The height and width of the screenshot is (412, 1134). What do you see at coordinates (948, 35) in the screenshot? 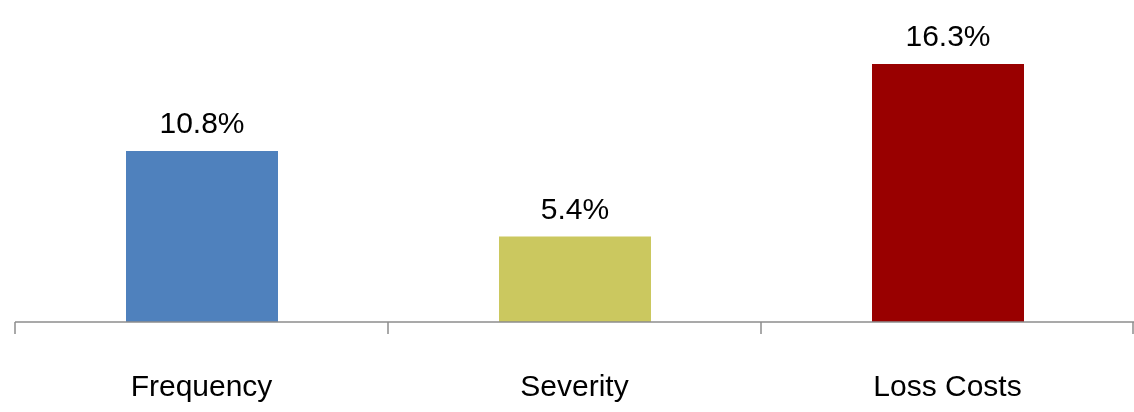
I see `data-label: 16.3%` at bounding box center [948, 35].